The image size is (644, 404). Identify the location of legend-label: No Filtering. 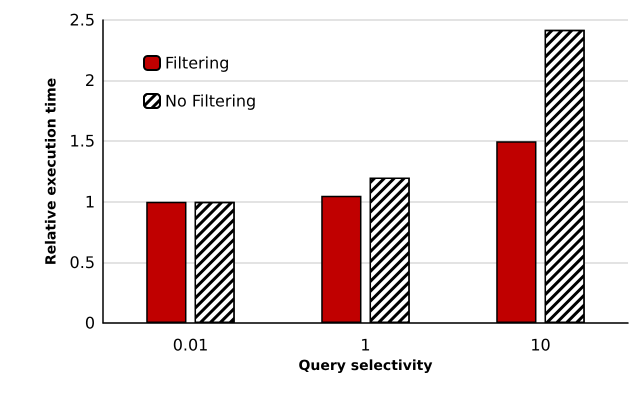
(210, 101).